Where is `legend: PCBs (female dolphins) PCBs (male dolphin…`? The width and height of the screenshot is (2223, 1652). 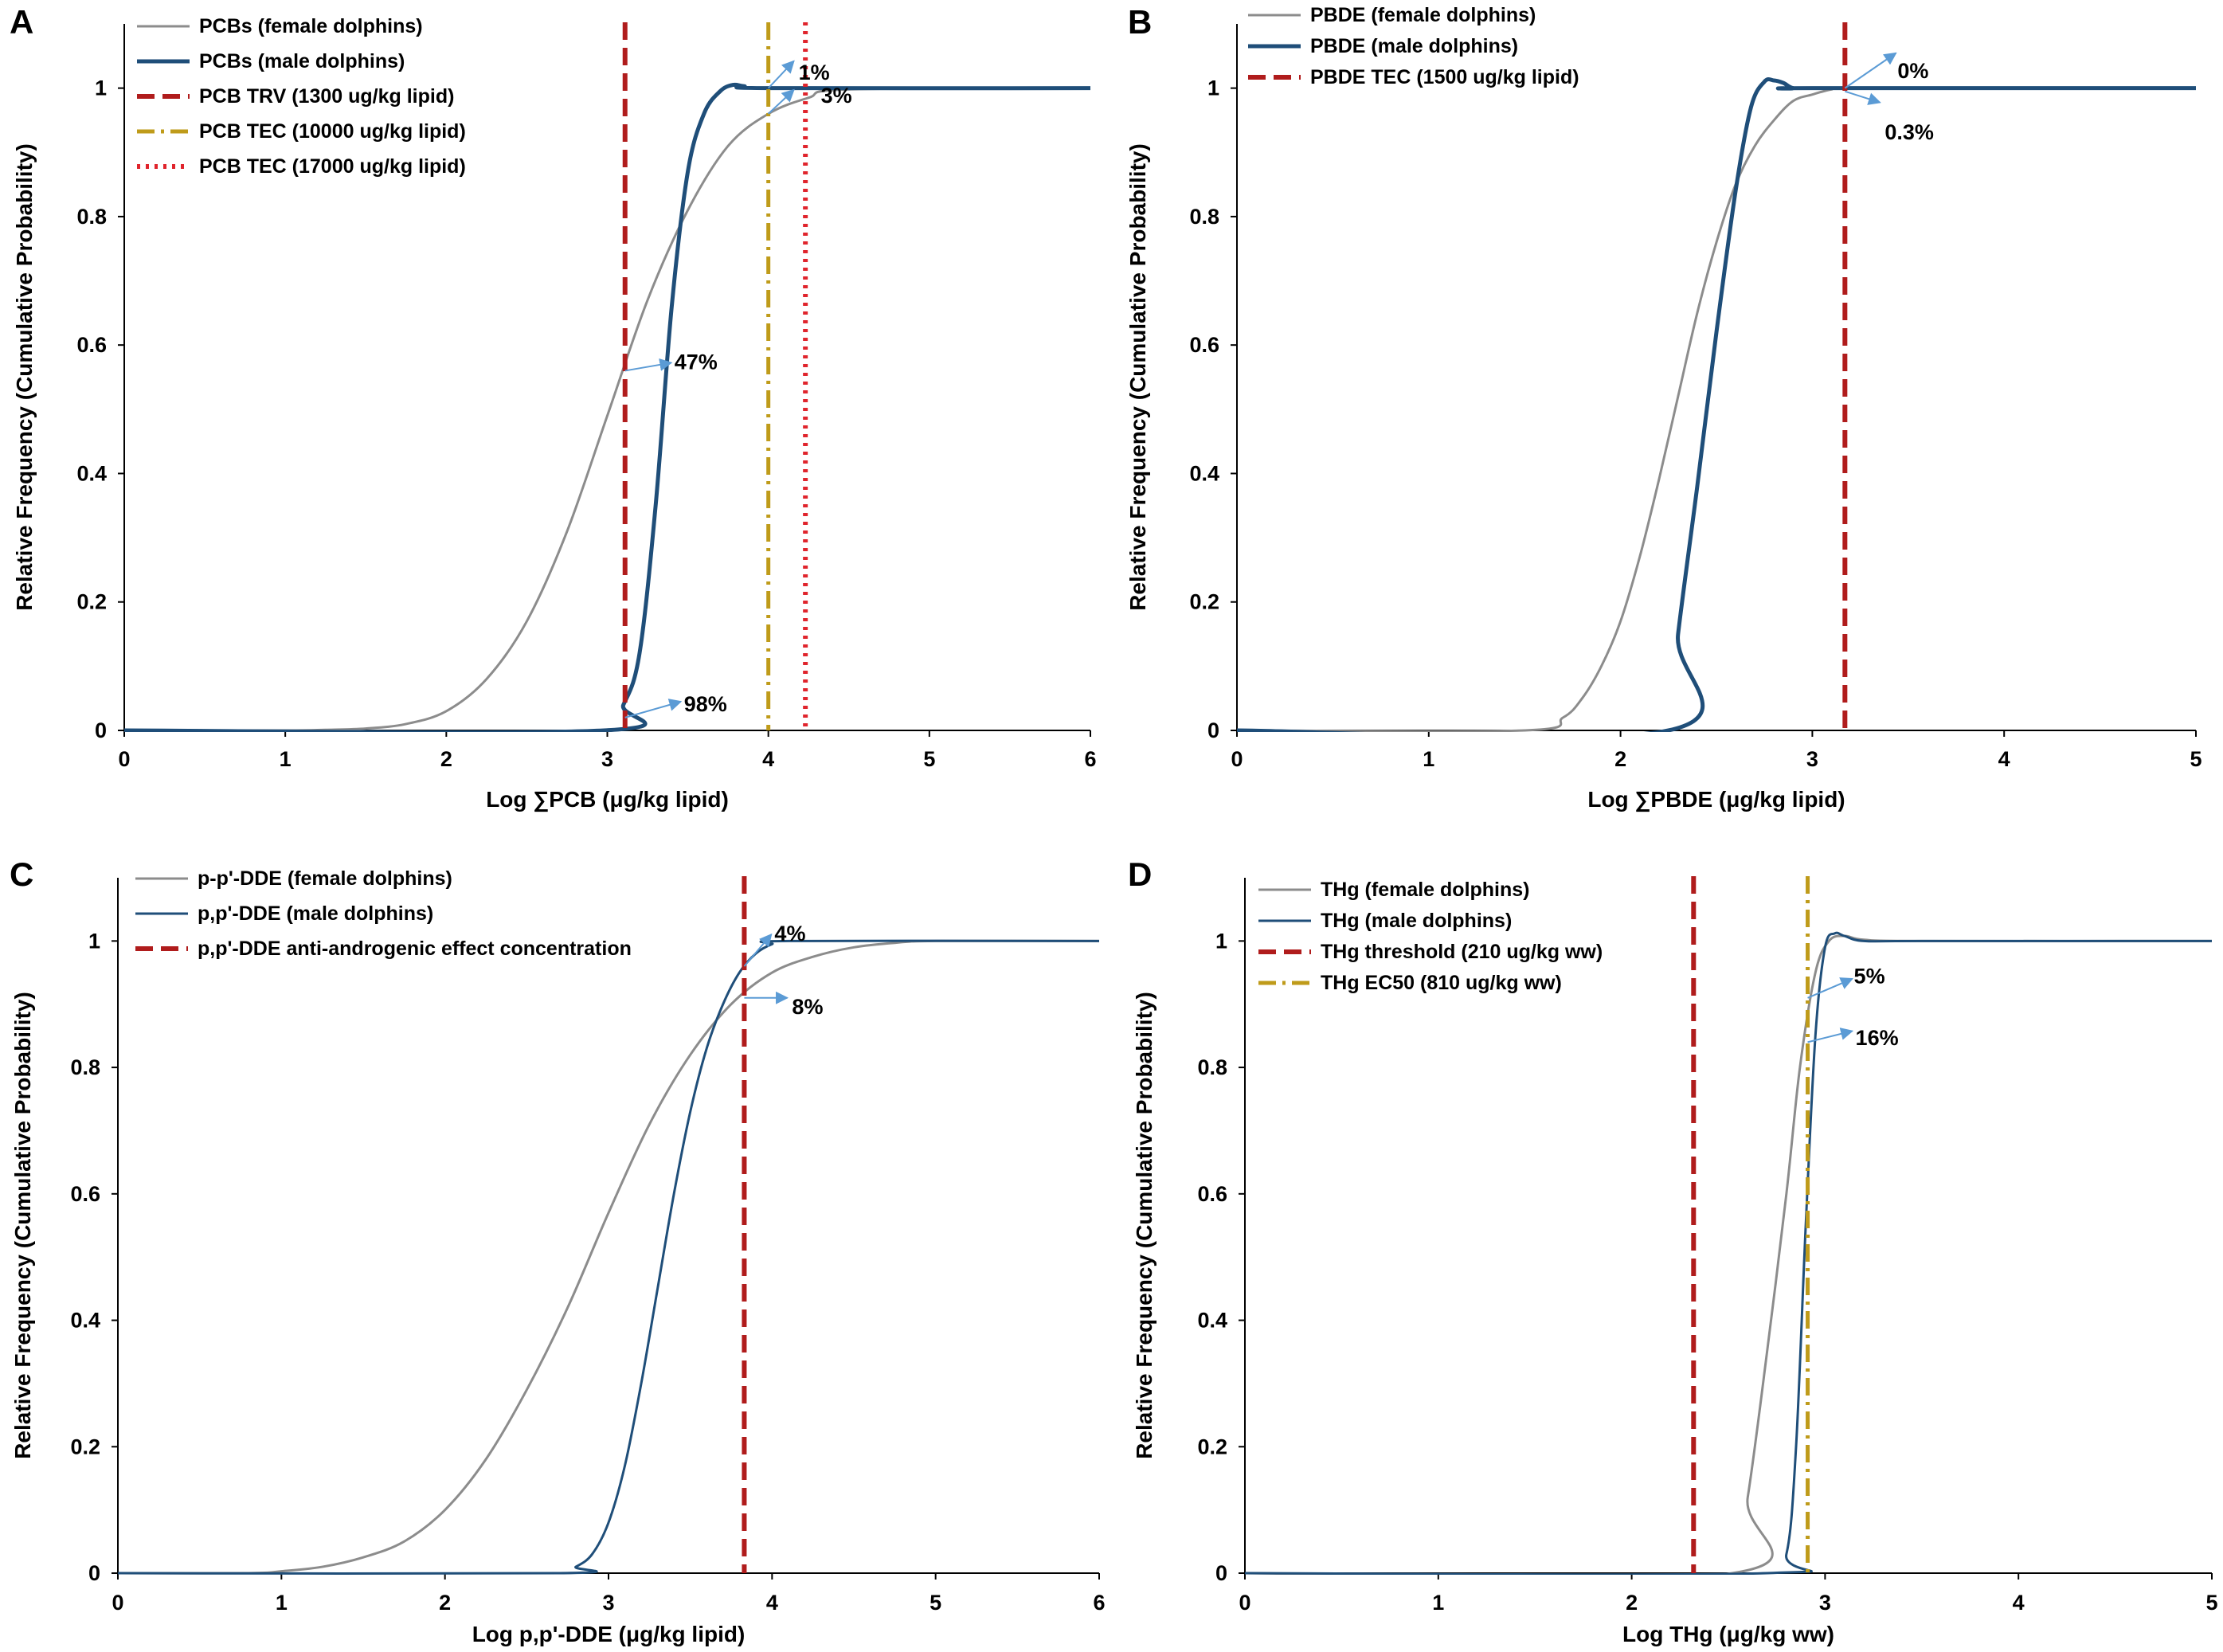 legend: PCBs (female dolphins) PCBs (male dolphin… is located at coordinates (301, 96).